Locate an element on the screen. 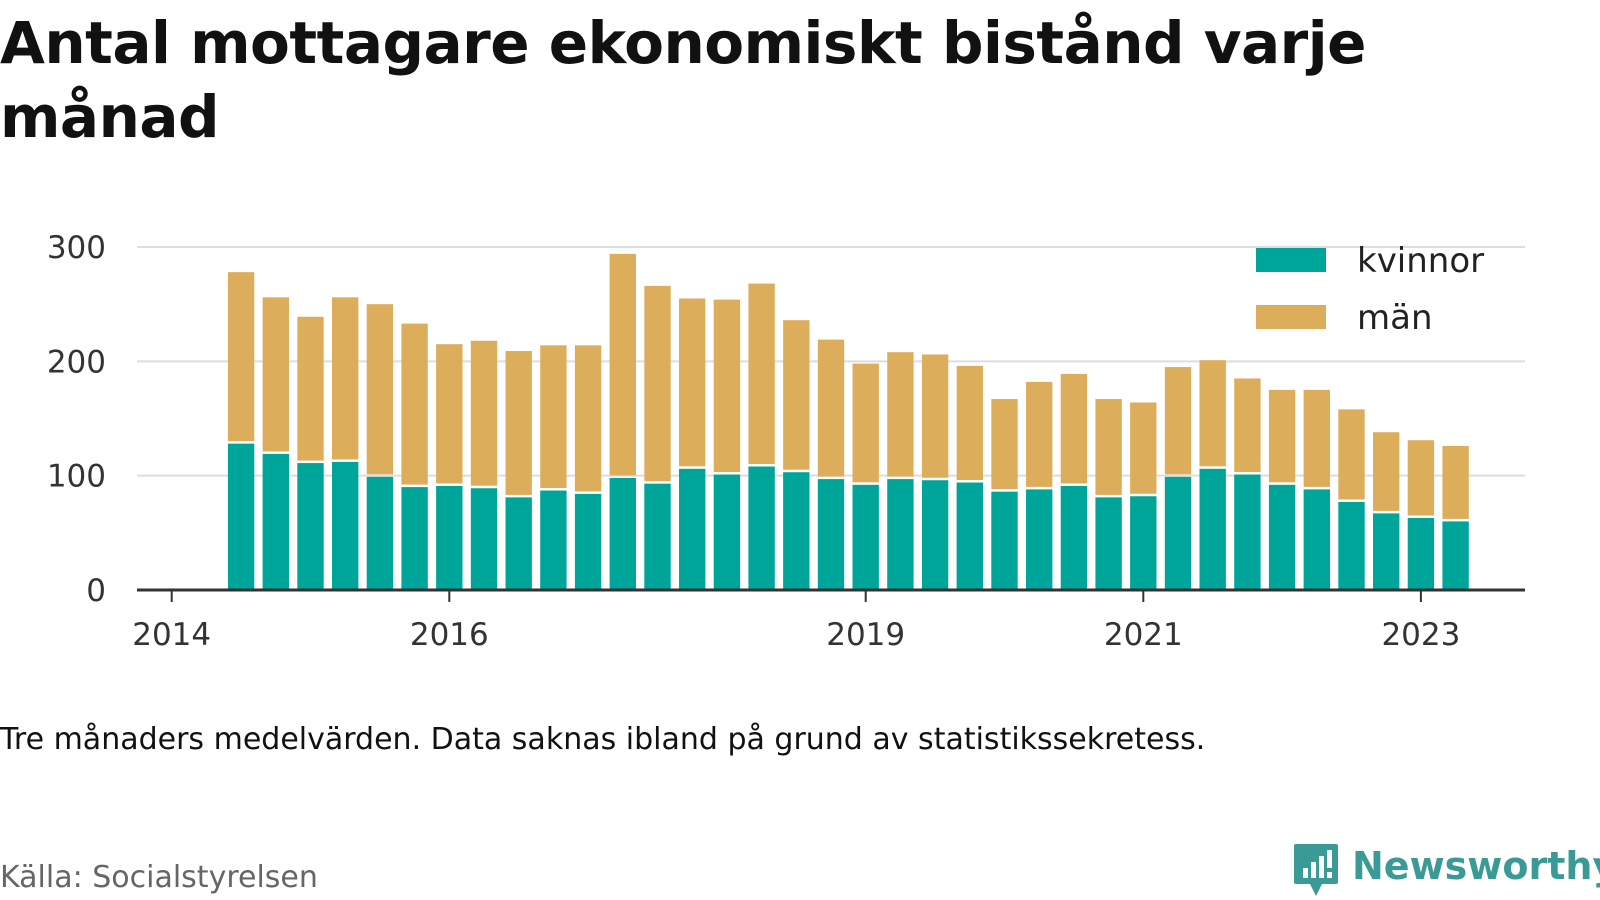 This screenshot has height=900, width=1600. x-tick-label: 2021 is located at coordinates (1143, 635).